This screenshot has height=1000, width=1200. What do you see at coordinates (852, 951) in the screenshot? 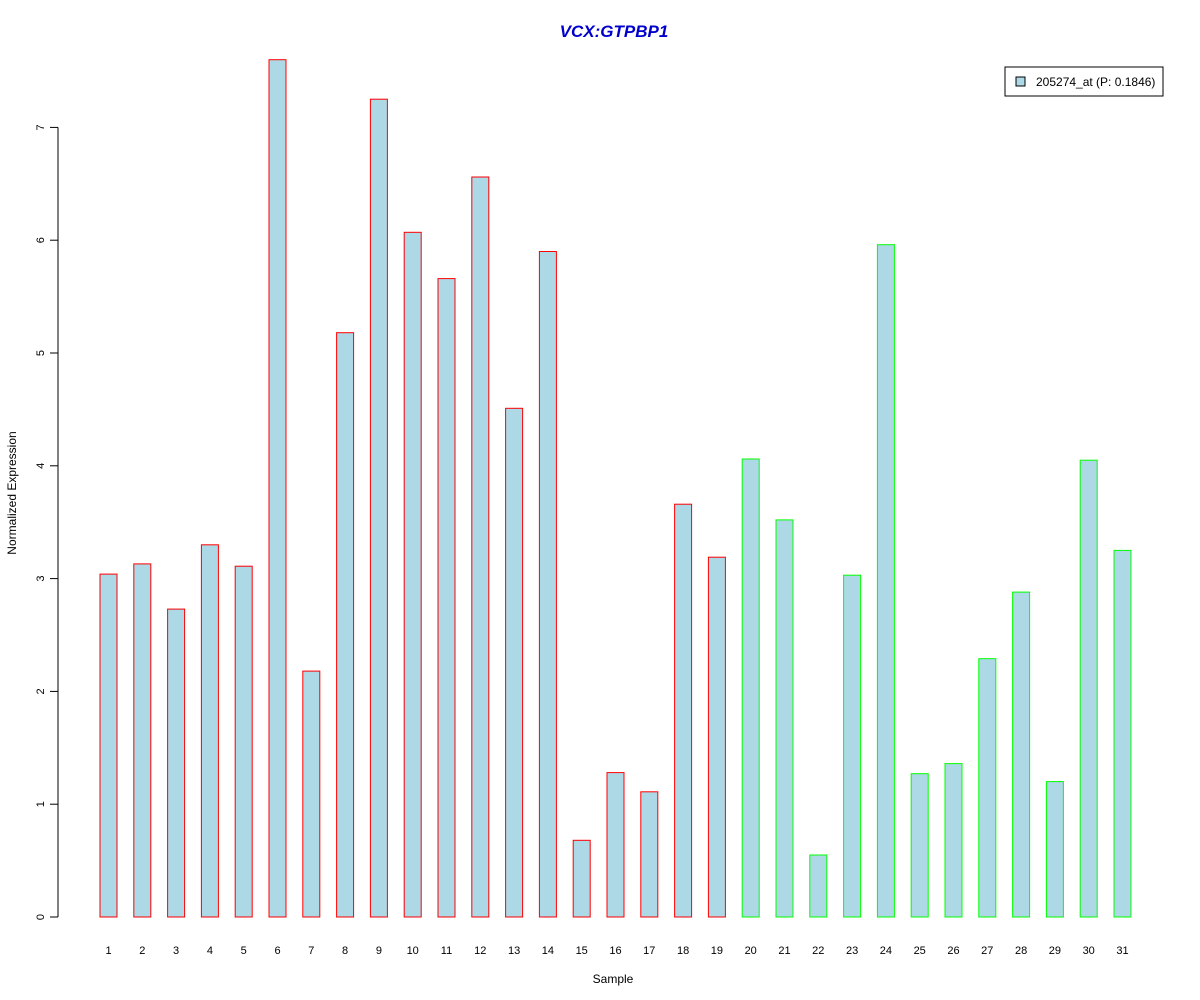
I see `x-tick-label-23: 23` at bounding box center [852, 951].